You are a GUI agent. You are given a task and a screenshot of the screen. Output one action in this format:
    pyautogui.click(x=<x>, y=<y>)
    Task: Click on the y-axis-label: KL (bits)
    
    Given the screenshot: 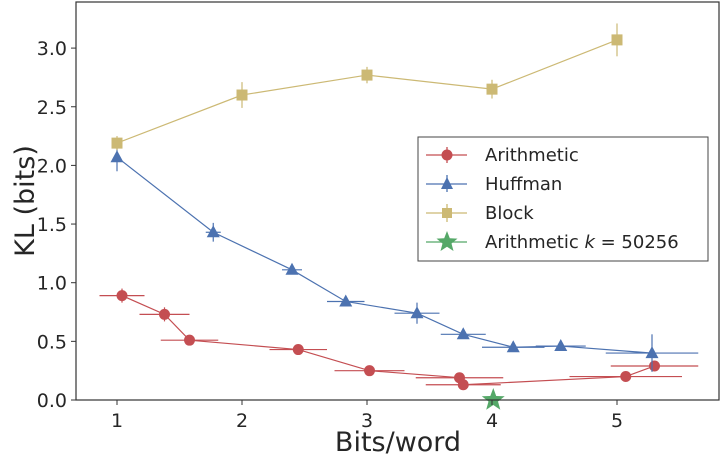 What is the action you would take?
    pyautogui.click(x=25, y=201)
    